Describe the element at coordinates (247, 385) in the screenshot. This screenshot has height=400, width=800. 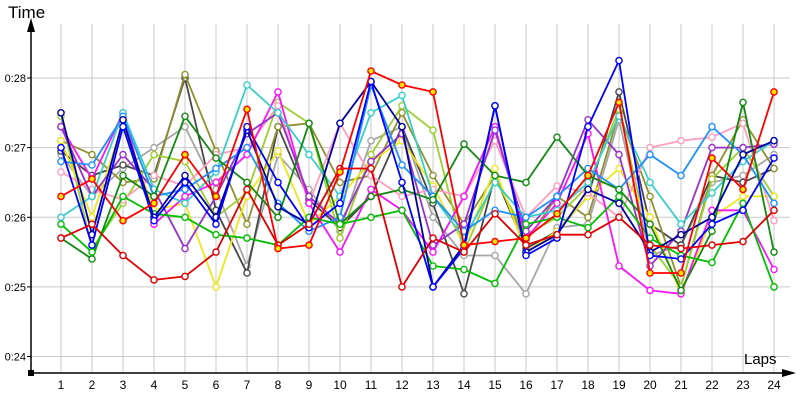
I see `x-axis-tick-label: 7` at that location.